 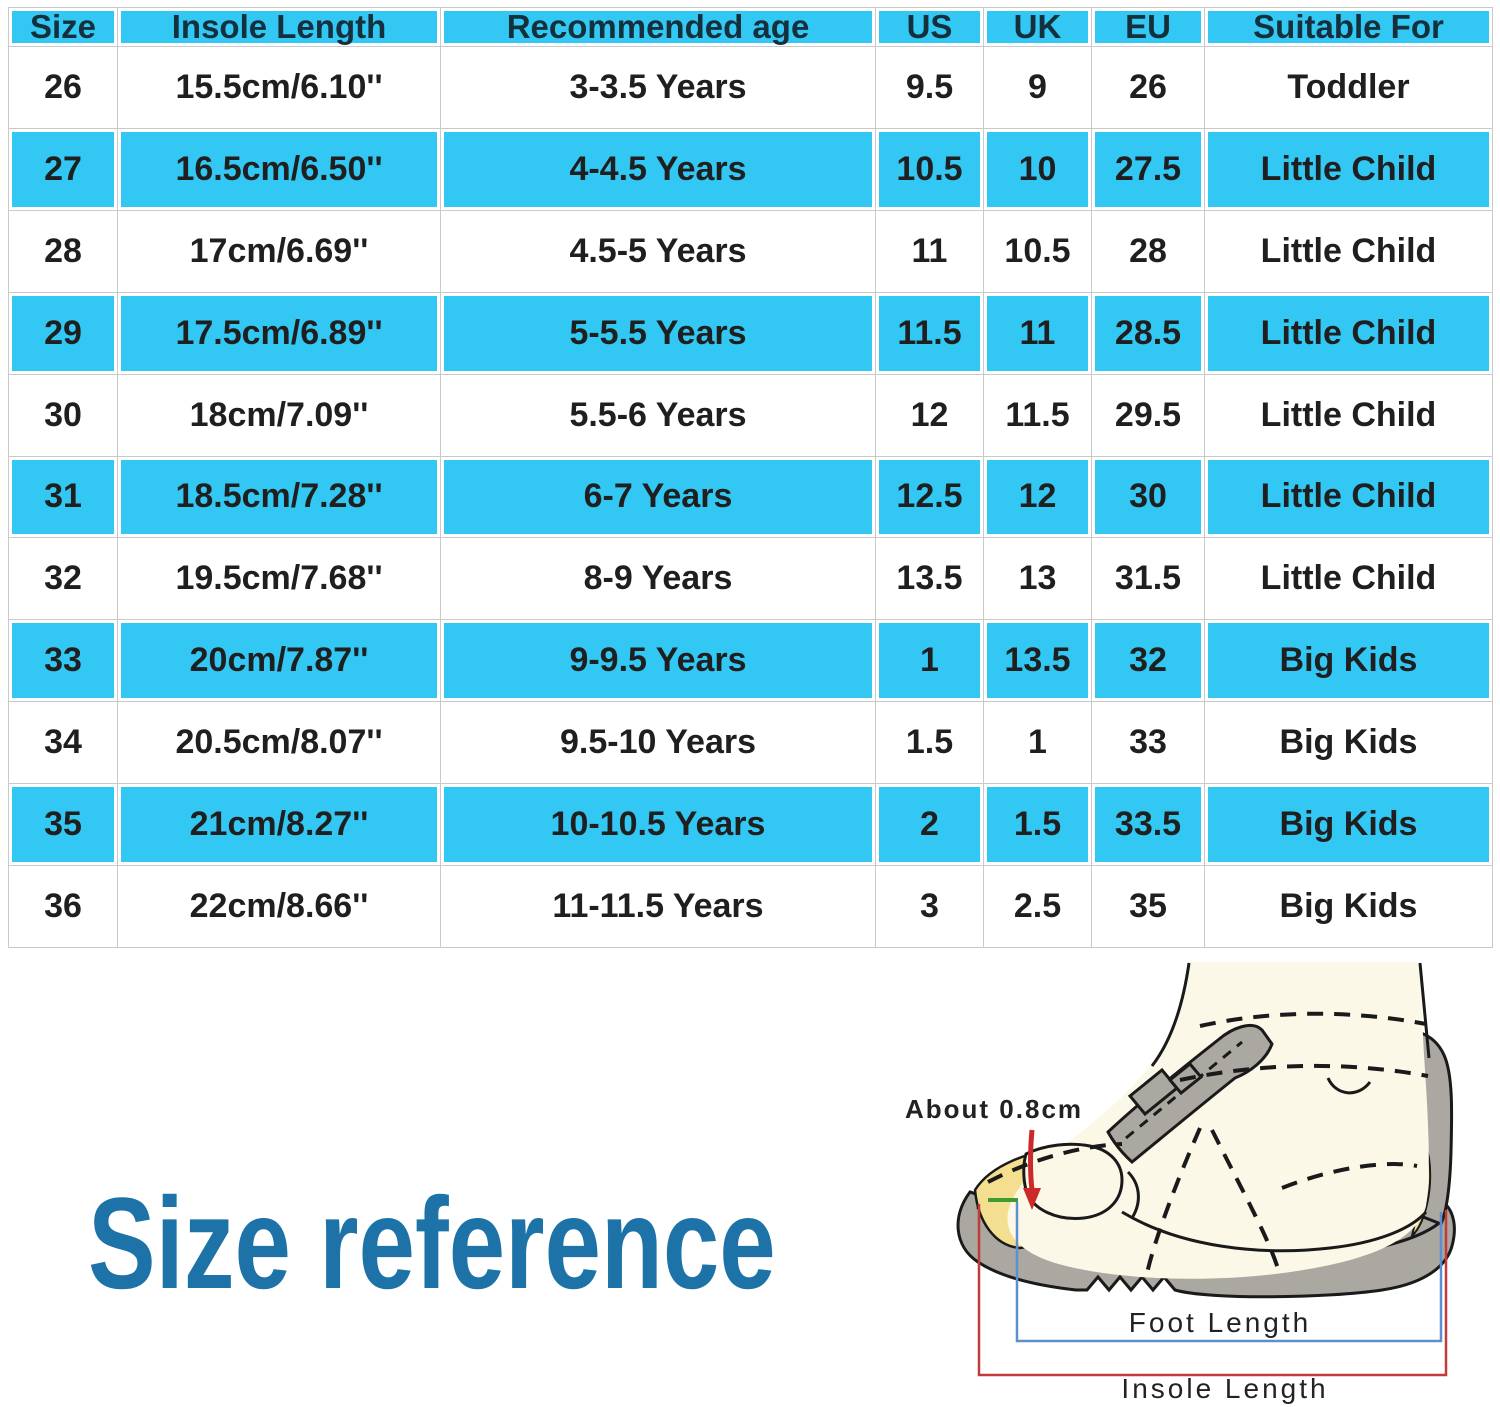 I want to click on leg-outline-right, so click(x=1424, y=1010).